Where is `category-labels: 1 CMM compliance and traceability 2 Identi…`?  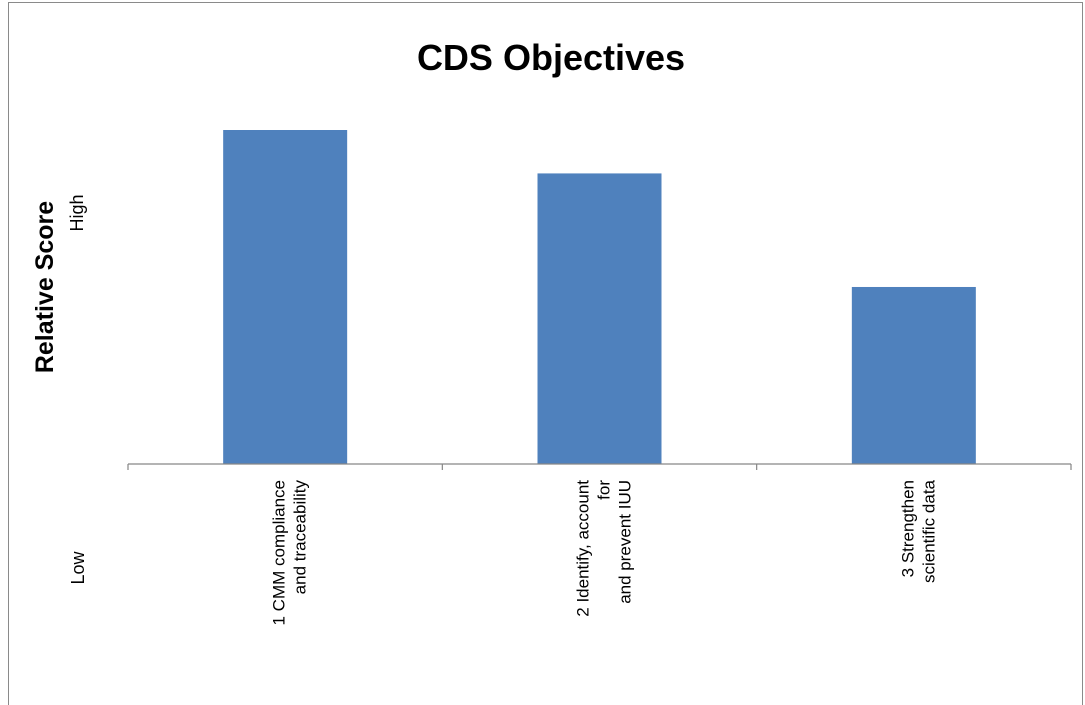
category-labels: 1 CMM compliance and traceability 2 Identi… is located at coordinates (604, 552).